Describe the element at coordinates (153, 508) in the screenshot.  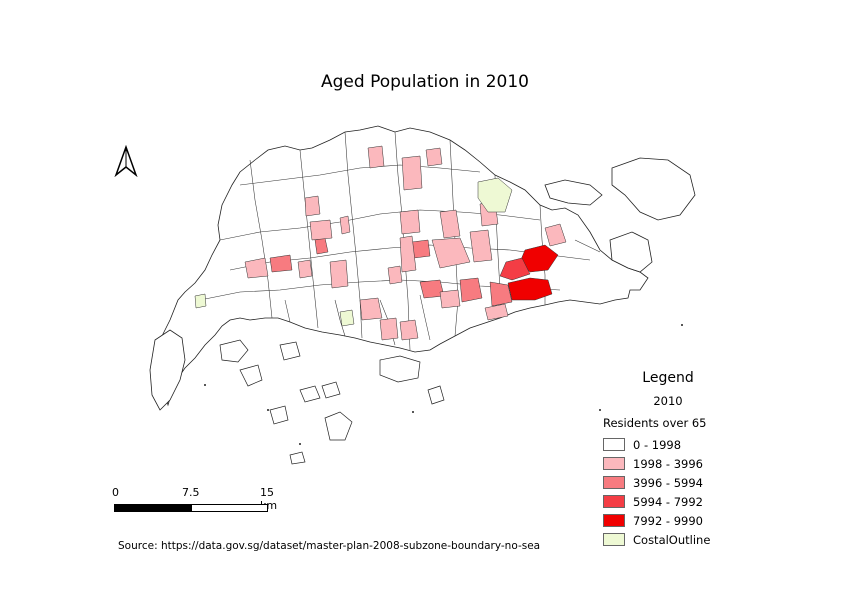
I see `scale-bar-black` at that location.